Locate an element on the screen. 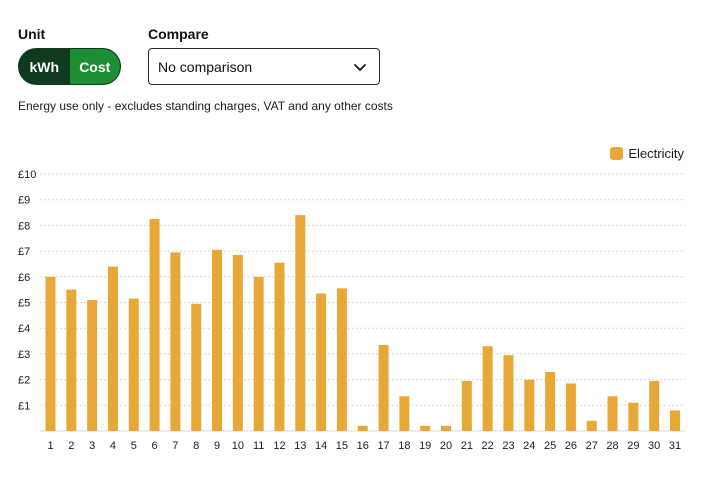 This screenshot has height=488, width=704. y-tick-label: £7 is located at coordinates (24, 252).